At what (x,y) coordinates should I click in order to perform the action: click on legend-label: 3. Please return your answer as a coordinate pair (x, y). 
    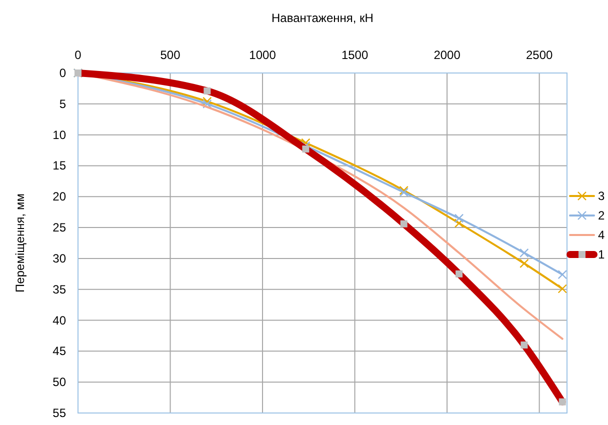
    Looking at the image, I should click on (601, 196).